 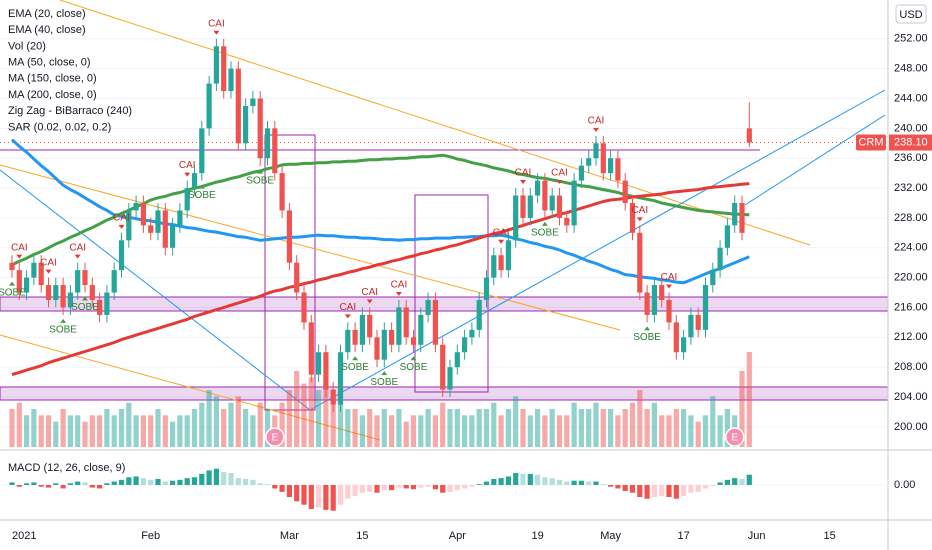 I want to click on y-tick-label: 200.00, so click(x=911, y=427).